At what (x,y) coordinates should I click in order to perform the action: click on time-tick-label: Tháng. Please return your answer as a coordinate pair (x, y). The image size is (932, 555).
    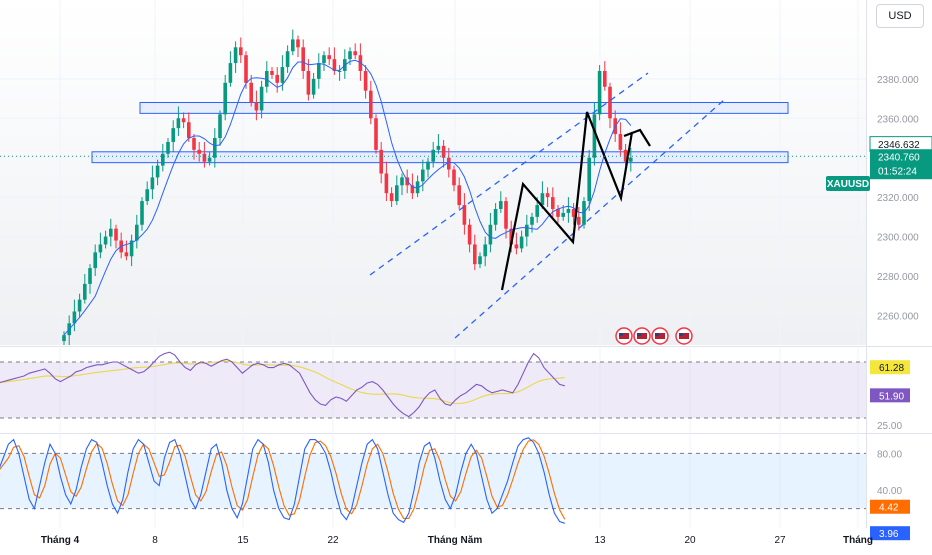
    Looking at the image, I should click on (858, 540).